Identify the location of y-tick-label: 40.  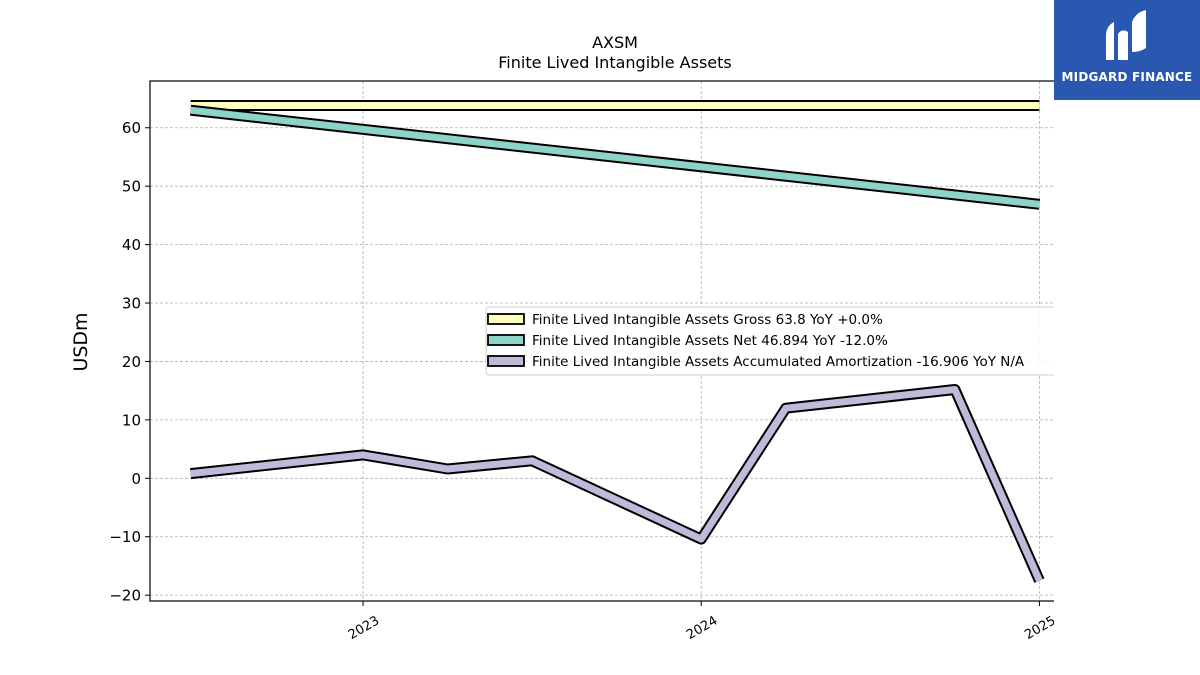
(131, 245).